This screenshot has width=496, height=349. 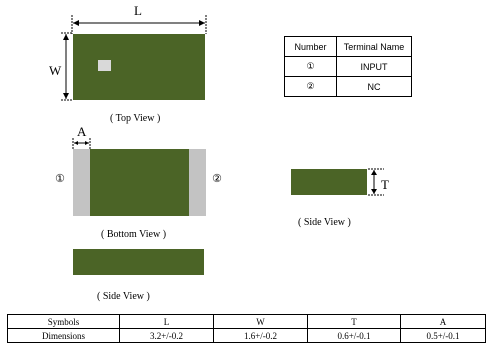 What do you see at coordinates (81, 182) in the screenshot?
I see `bottom-view-terminal-left` at bounding box center [81, 182].